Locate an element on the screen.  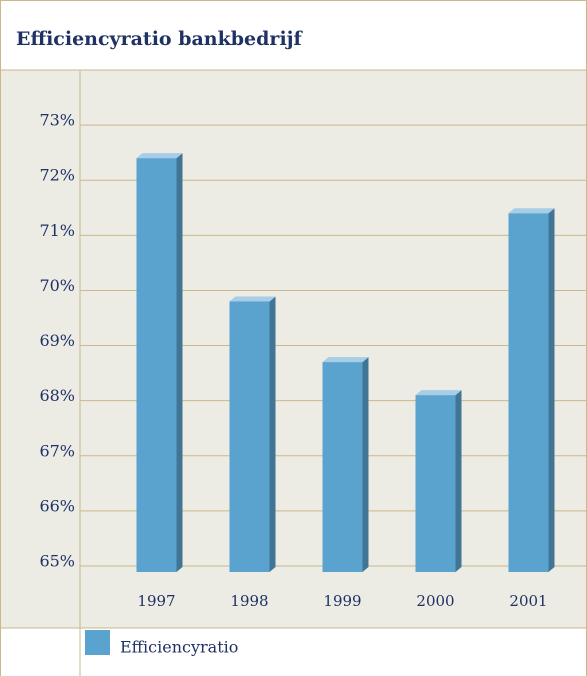
y-tick-label: 71% is located at coordinates (57, 230).